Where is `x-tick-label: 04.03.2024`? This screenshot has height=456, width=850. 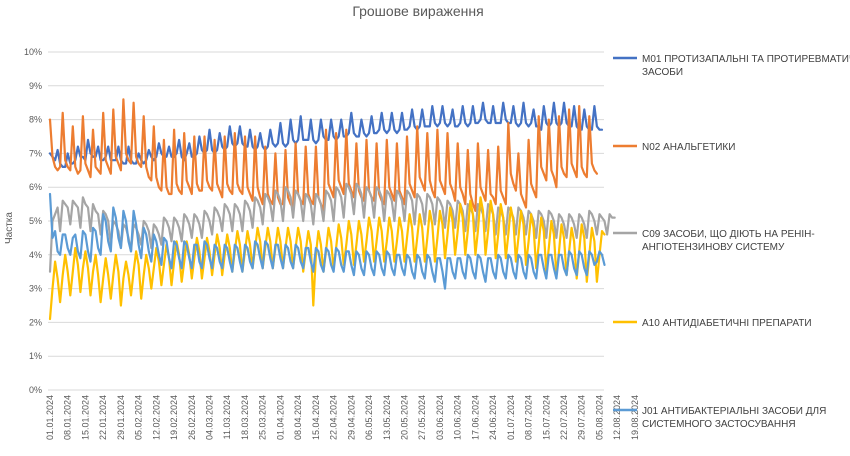 x-tick-label: 04.03.2024 is located at coordinates (210, 417).